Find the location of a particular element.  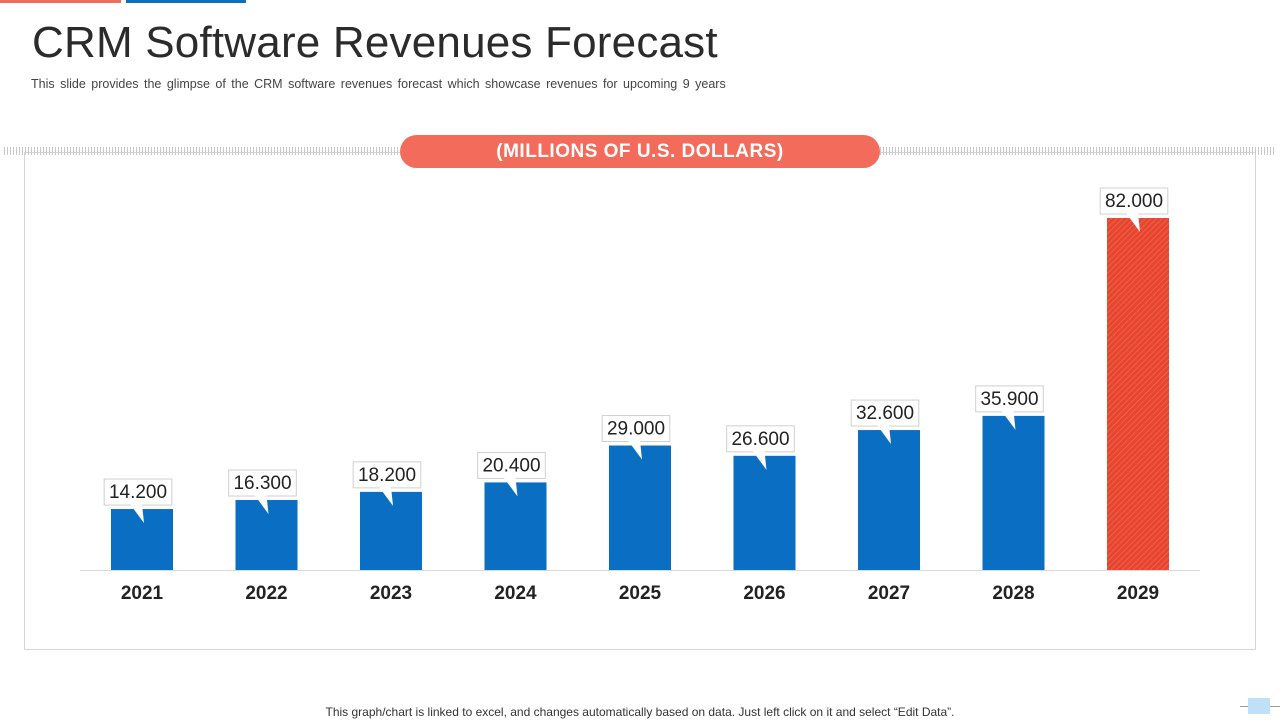

x-tick-label-2023: 2023 is located at coordinates (391, 593).